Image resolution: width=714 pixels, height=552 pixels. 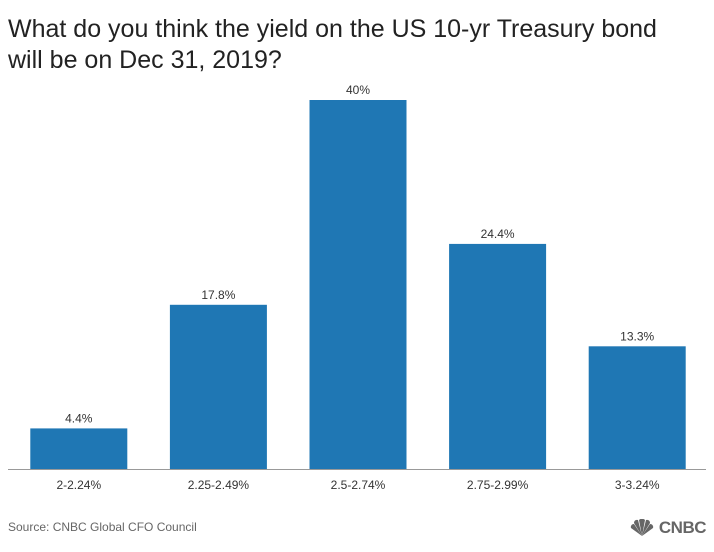 What do you see at coordinates (218, 295) in the screenshot?
I see `data-label-1: 17.8%` at bounding box center [218, 295].